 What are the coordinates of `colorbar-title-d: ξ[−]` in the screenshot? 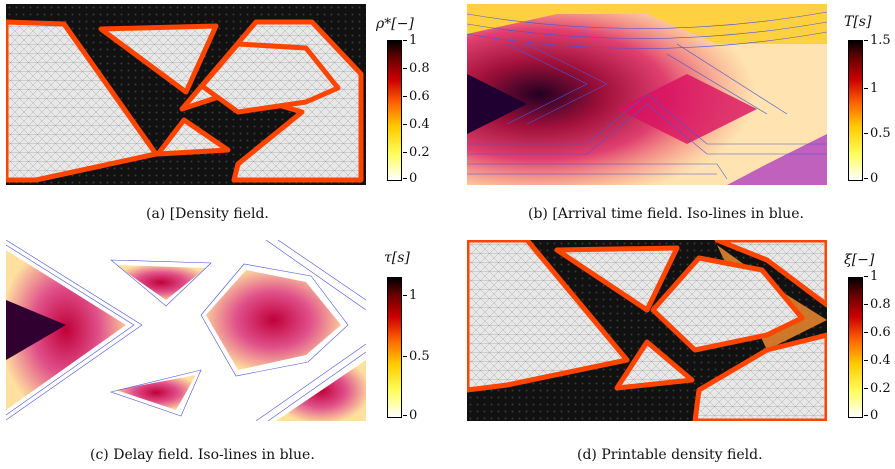 It's located at (859, 260).